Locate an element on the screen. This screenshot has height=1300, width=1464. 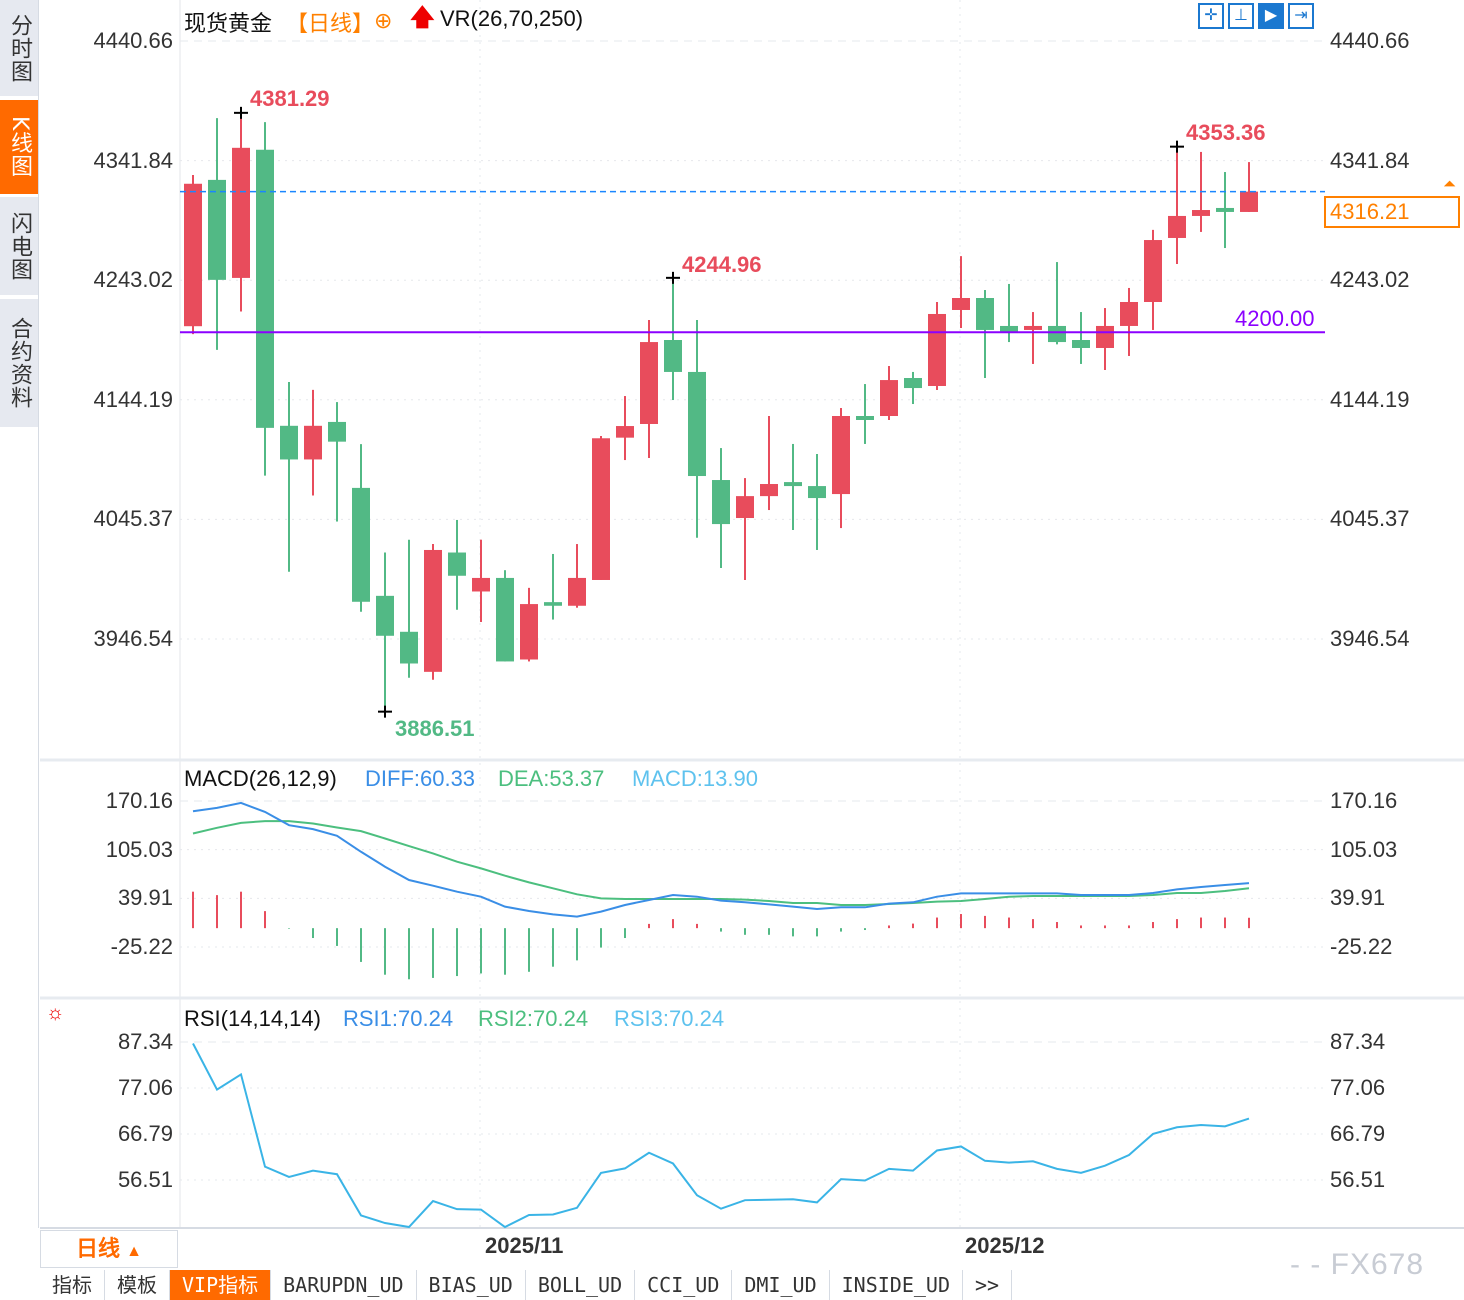
red-up-arrow-icon: 🡅 is located at coordinates (422, 17).